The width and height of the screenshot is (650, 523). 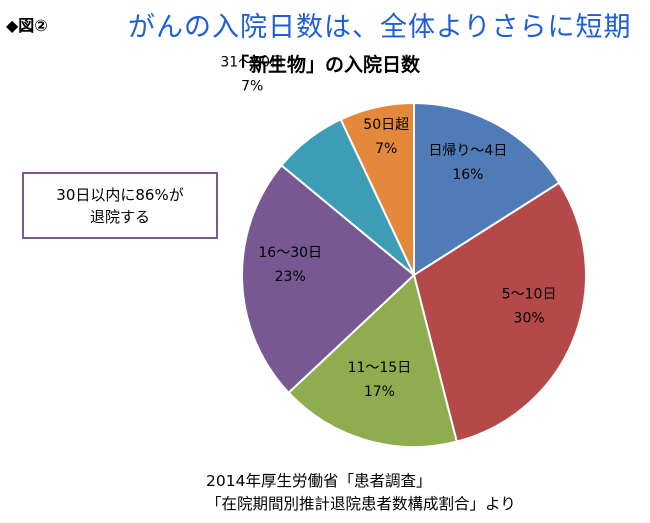 I want to click on slice-label-1: 日帰り〜4日, so click(x=467, y=150).